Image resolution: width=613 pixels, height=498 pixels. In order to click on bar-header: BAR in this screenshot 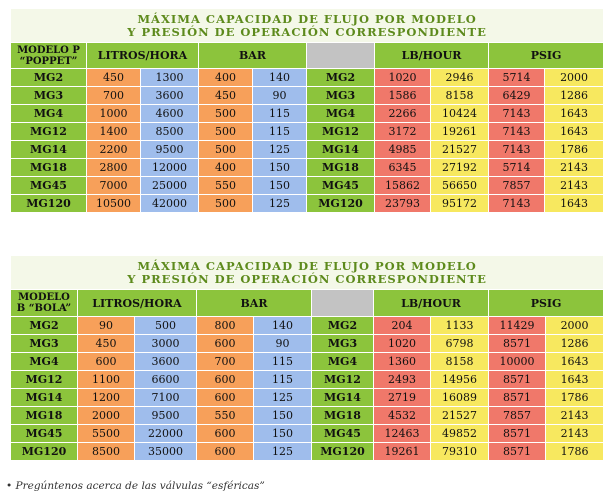, I will do `click(254, 303)`.